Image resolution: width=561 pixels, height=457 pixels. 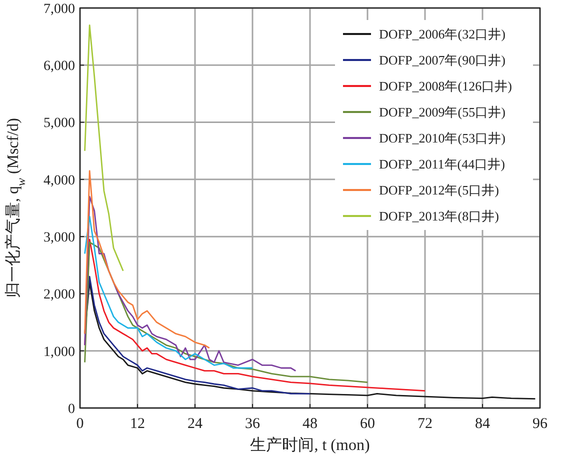 I want to click on legend-label: DOFP_2008年(126口井), so click(x=445, y=86).